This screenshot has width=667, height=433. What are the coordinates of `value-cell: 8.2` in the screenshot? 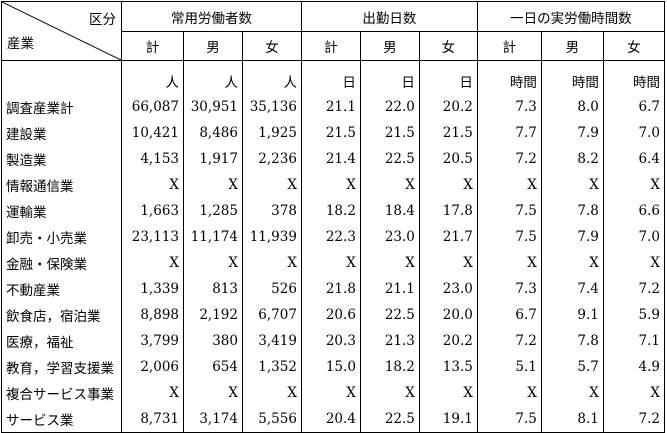 It's located at (572, 159).